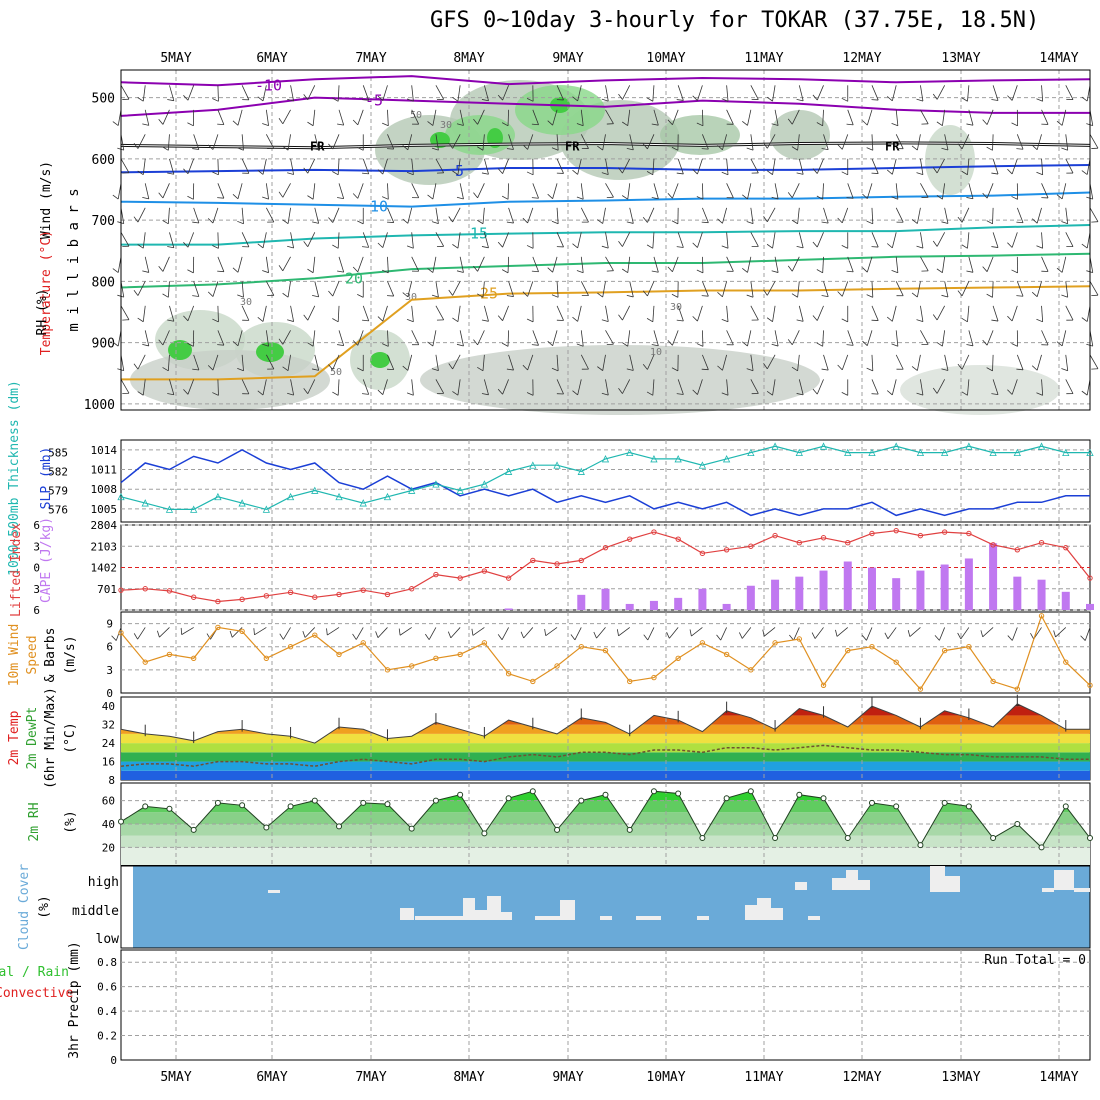 This screenshot has height=1100, width=1100. What do you see at coordinates (605, 748) in the screenshot?
I see `temp-band` at bounding box center [605, 748].